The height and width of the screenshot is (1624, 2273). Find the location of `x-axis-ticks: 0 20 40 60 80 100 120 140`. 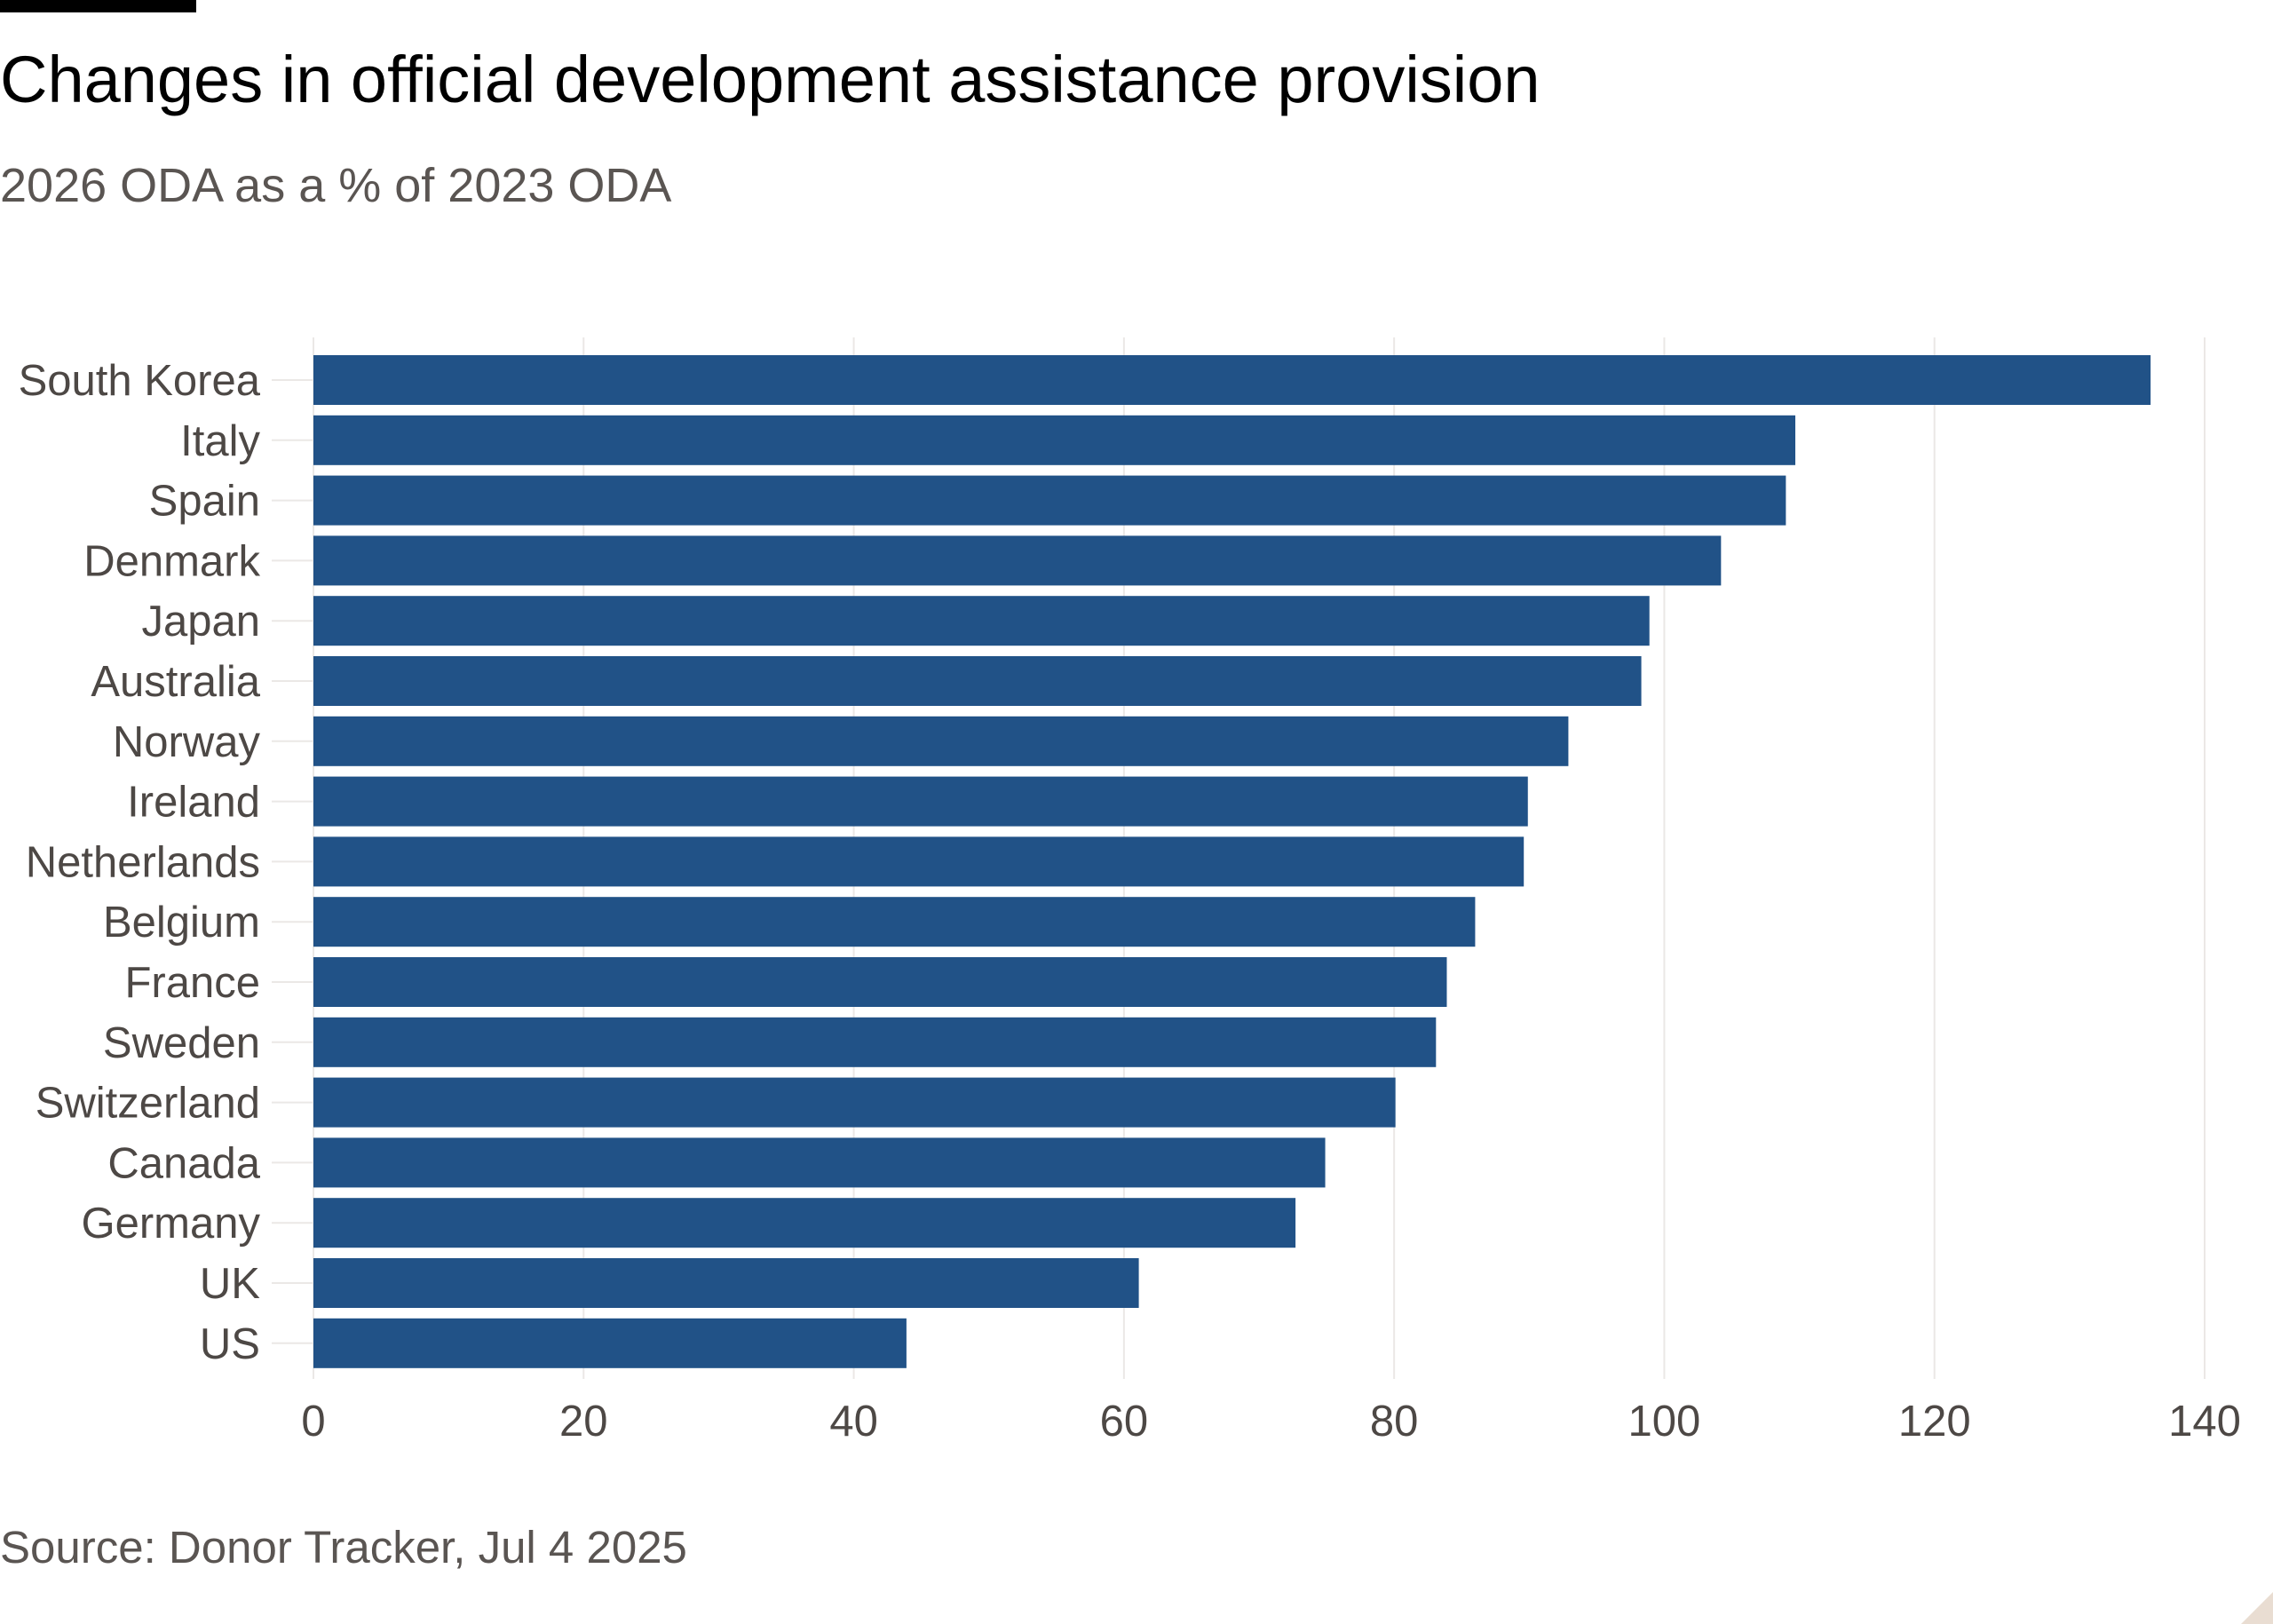

x-axis-ticks: 0 20 40 60 80 100 120 140 is located at coordinates (1271, 1422).